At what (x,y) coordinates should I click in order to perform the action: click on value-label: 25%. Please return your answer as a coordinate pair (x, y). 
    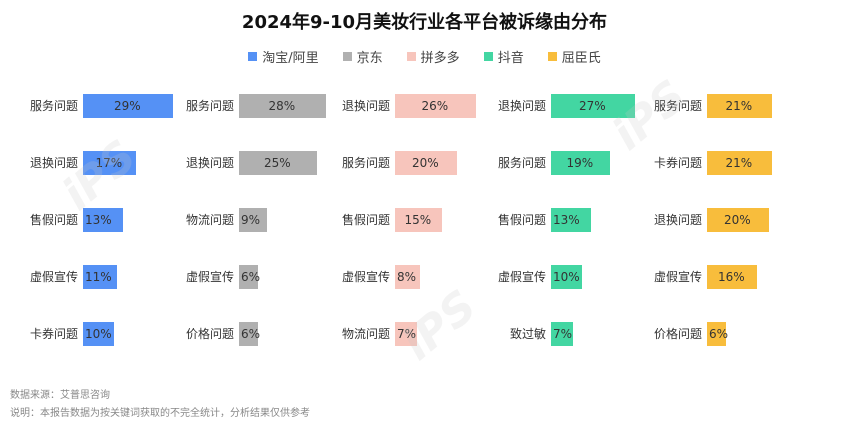
    Looking at the image, I should click on (277, 163).